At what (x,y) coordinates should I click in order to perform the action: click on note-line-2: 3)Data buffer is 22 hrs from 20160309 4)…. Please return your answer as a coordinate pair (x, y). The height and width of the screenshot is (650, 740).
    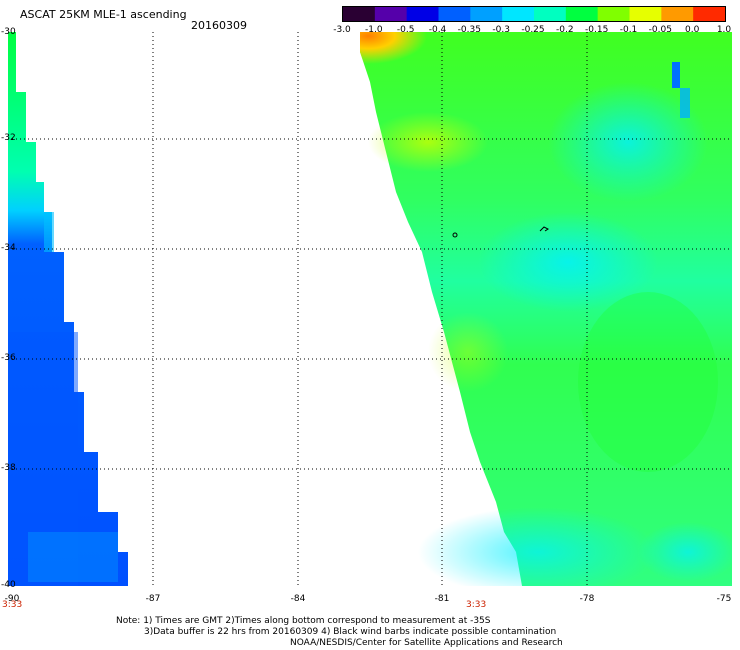
    Looking at the image, I should click on (350, 632).